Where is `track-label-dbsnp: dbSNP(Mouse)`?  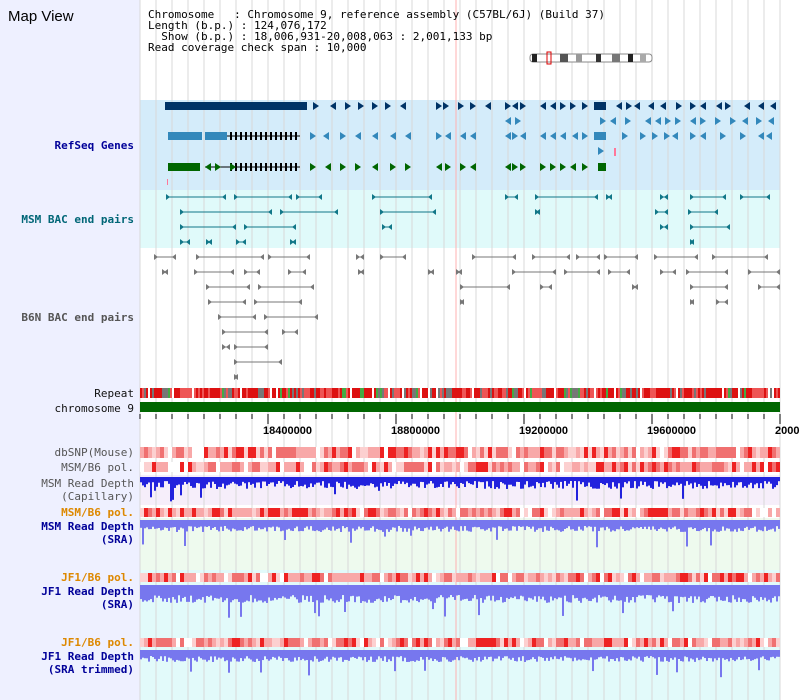 track-label-dbsnp: dbSNP(Mouse) is located at coordinates (94, 452).